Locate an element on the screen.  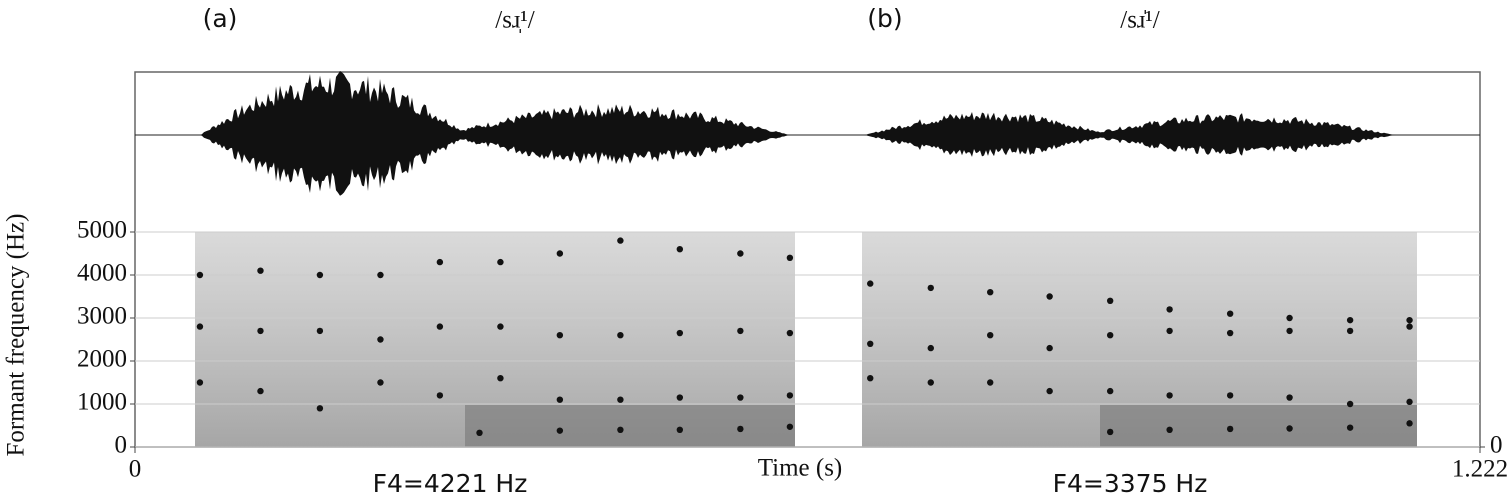
x-tick-label: 1.222 is located at coordinates (1479, 469).